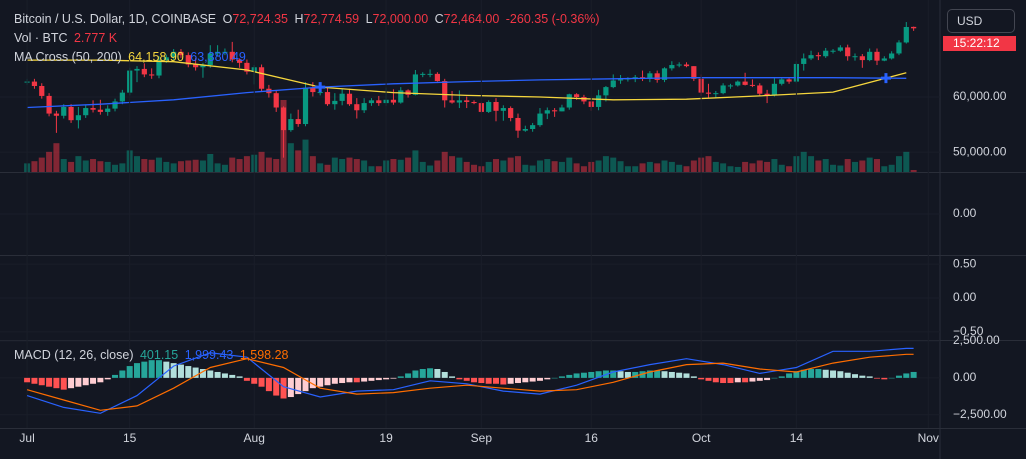 Image resolution: width=1026 pixels, height=459 pixels. What do you see at coordinates (386, 438) in the screenshot?
I see `x-tick-label: 19` at bounding box center [386, 438].